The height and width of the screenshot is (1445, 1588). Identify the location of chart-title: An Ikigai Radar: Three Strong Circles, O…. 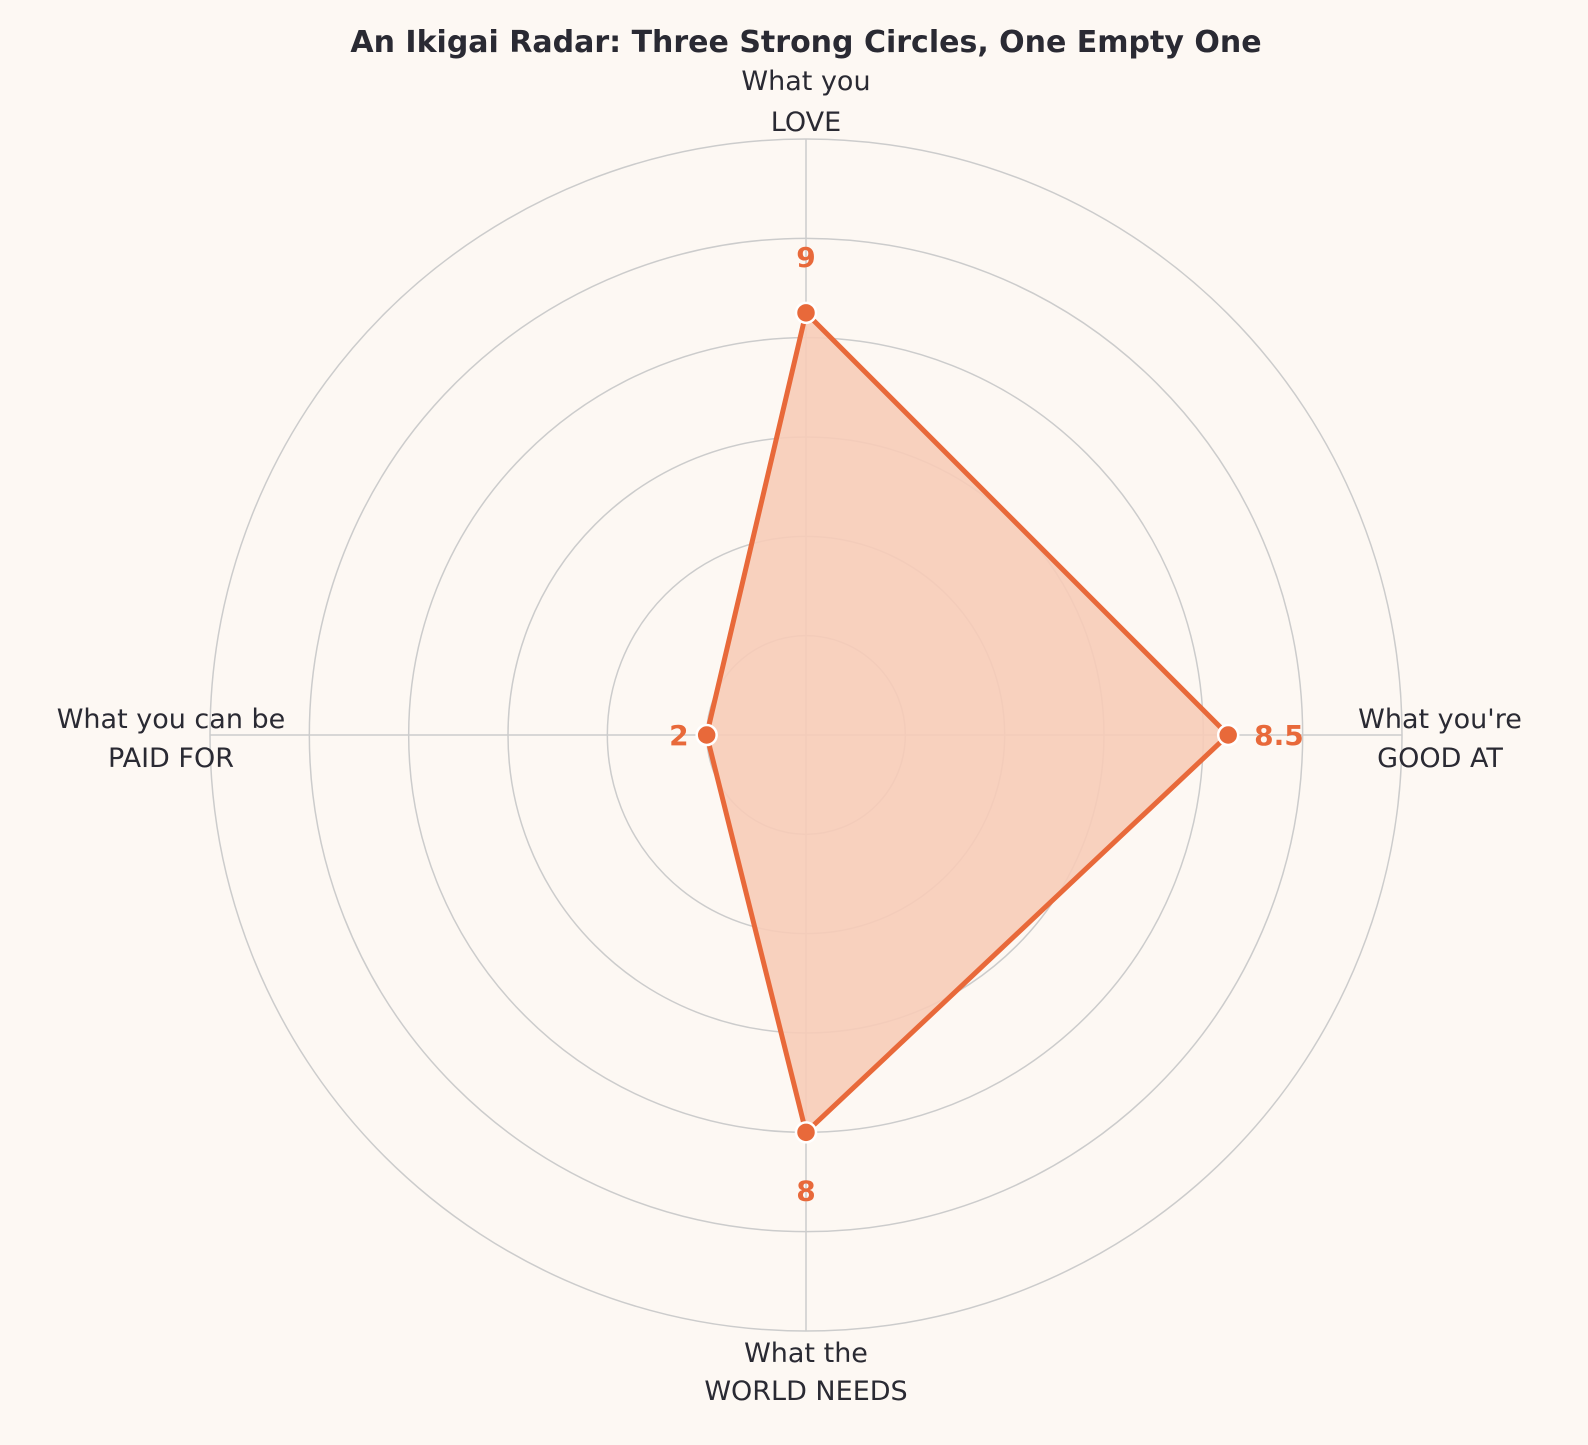
(805, 42).